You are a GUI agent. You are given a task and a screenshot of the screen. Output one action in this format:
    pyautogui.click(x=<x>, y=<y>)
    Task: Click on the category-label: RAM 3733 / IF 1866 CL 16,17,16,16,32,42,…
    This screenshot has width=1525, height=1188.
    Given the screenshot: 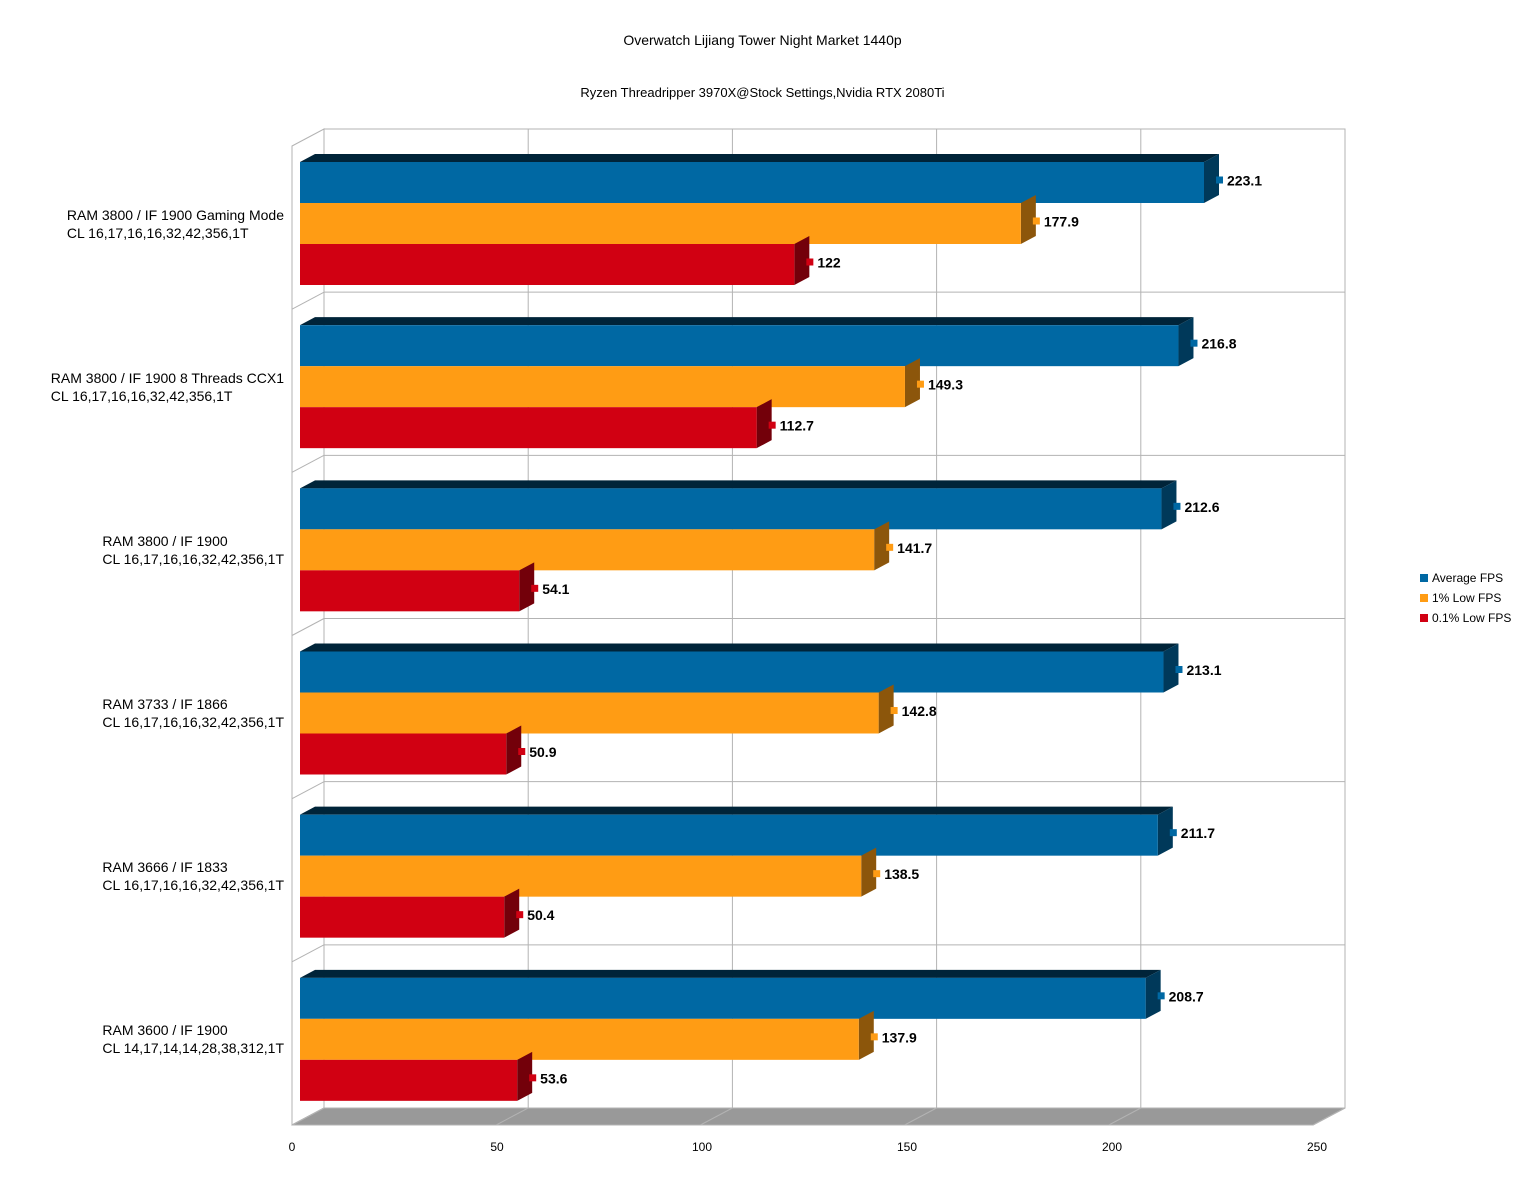 What is the action you would take?
    pyautogui.click(x=193, y=713)
    